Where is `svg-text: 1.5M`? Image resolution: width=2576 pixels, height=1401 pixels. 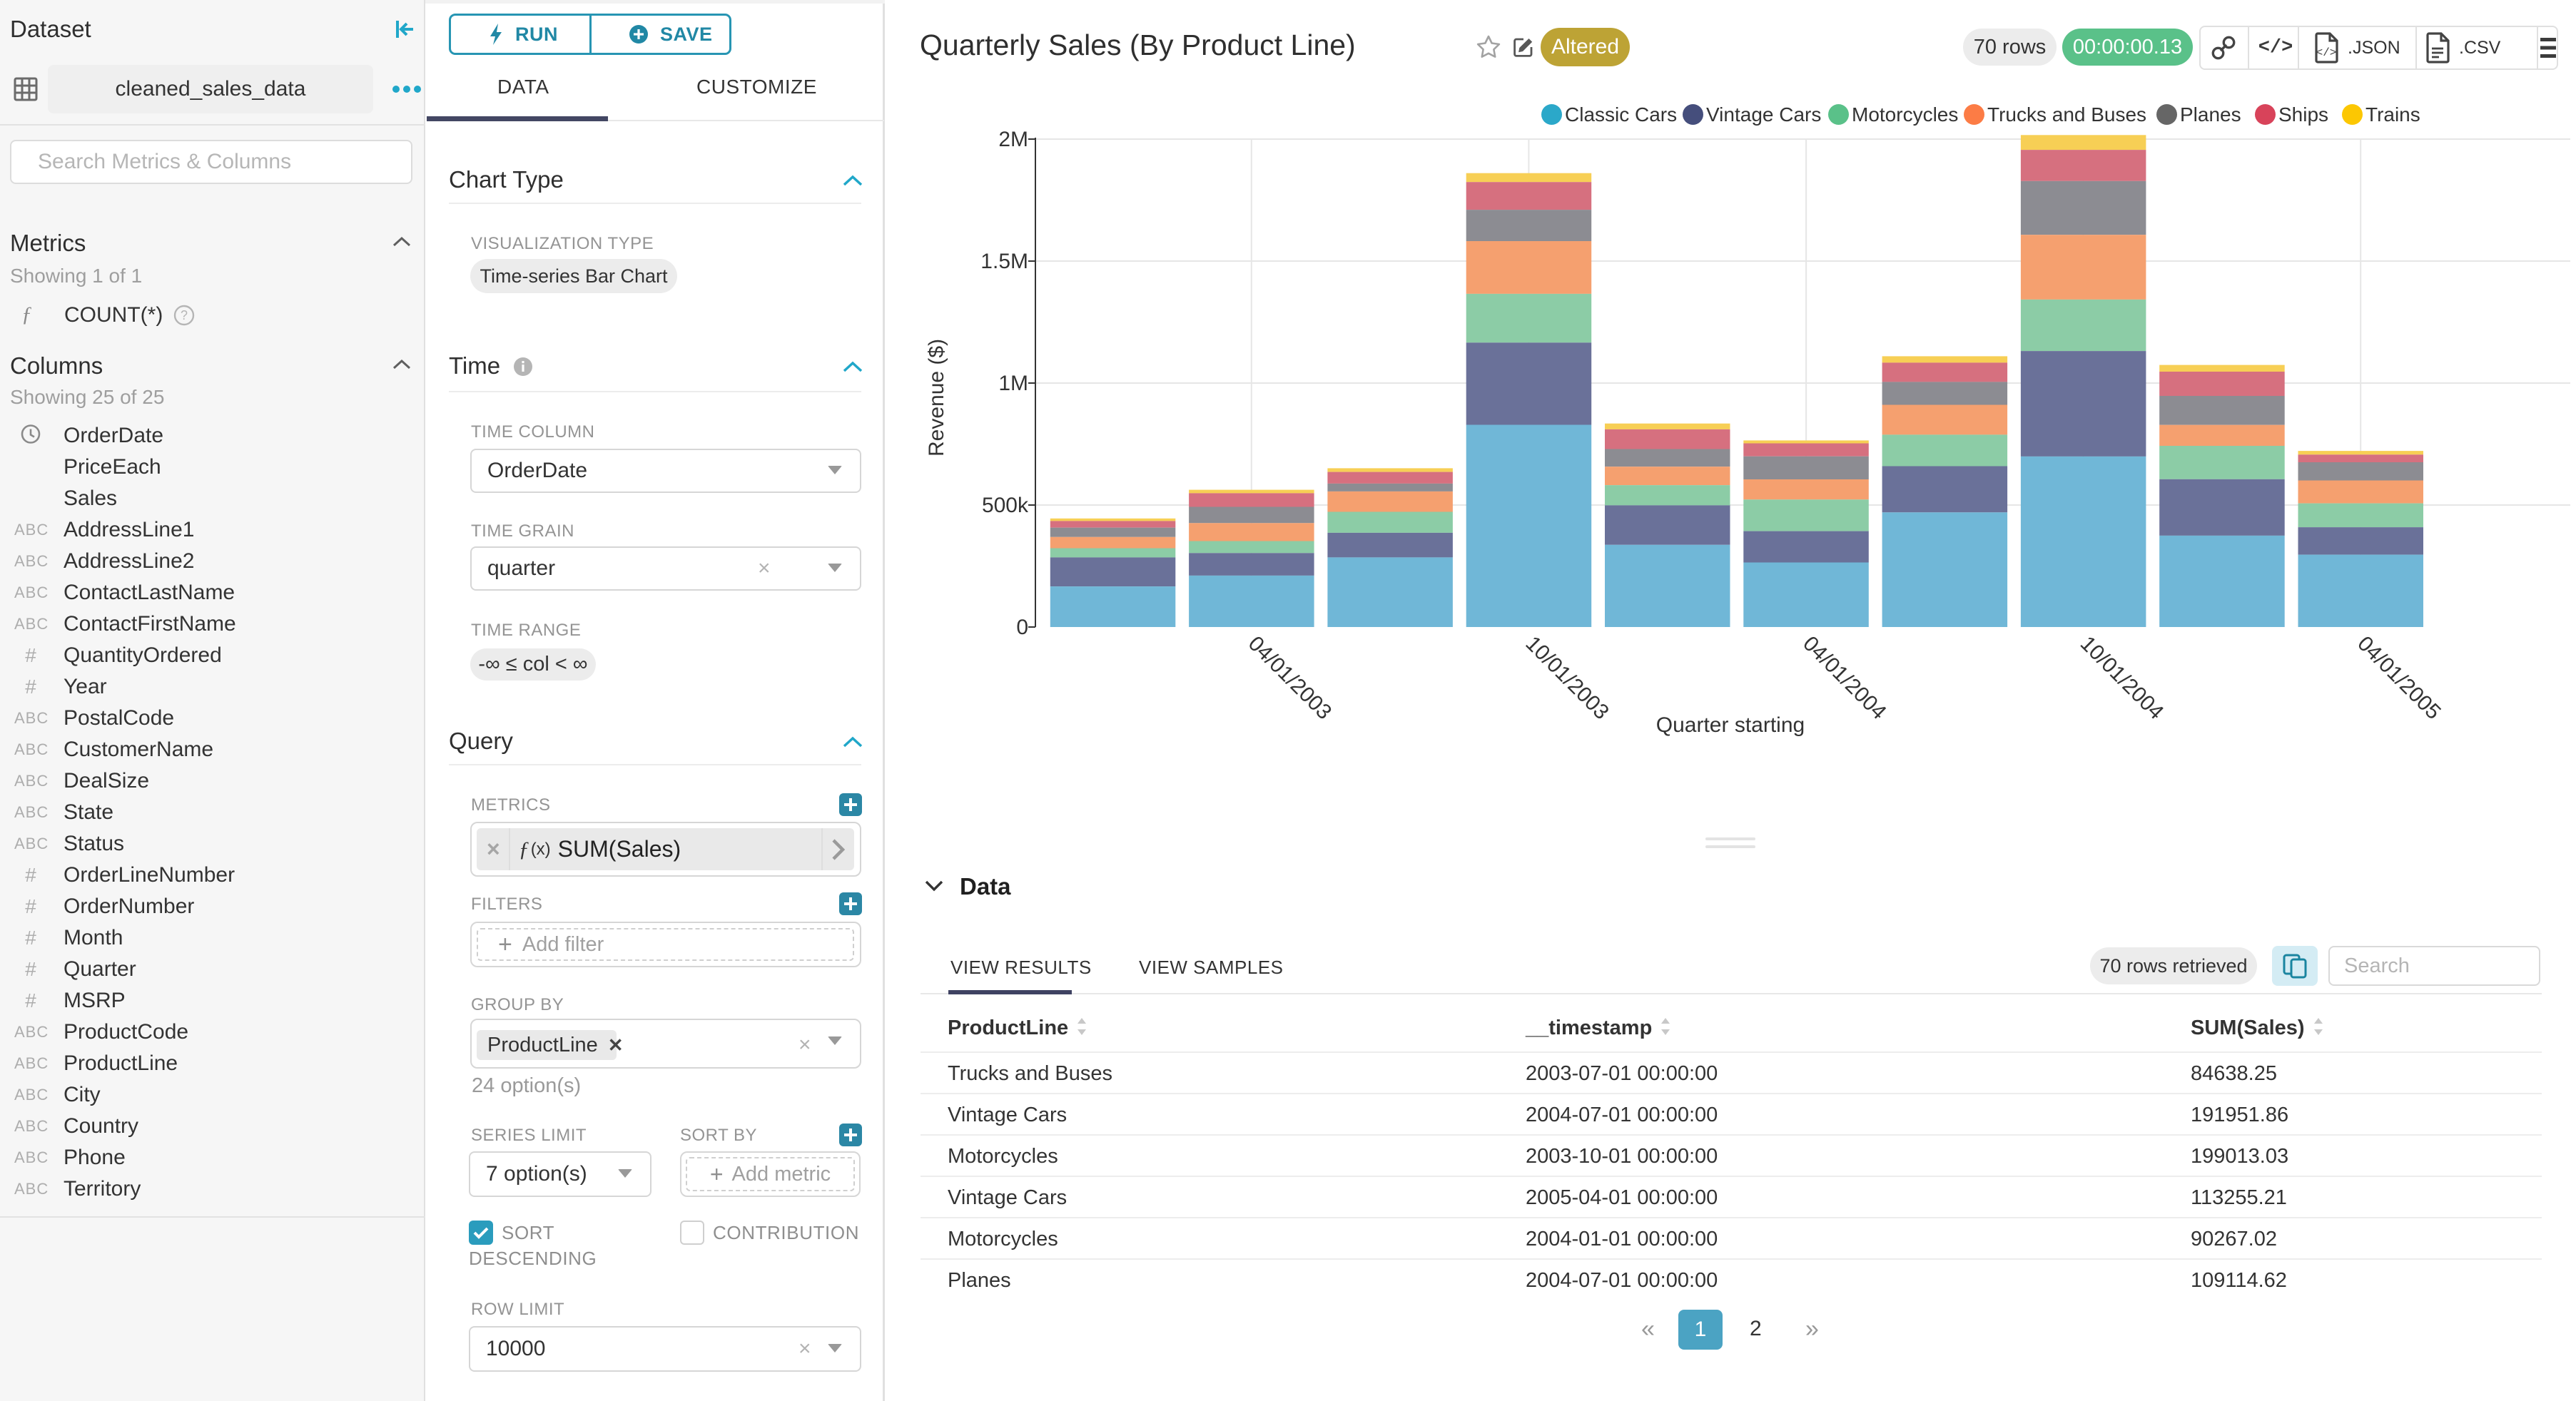 svg-text: 1.5M is located at coordinates (1004, 261).